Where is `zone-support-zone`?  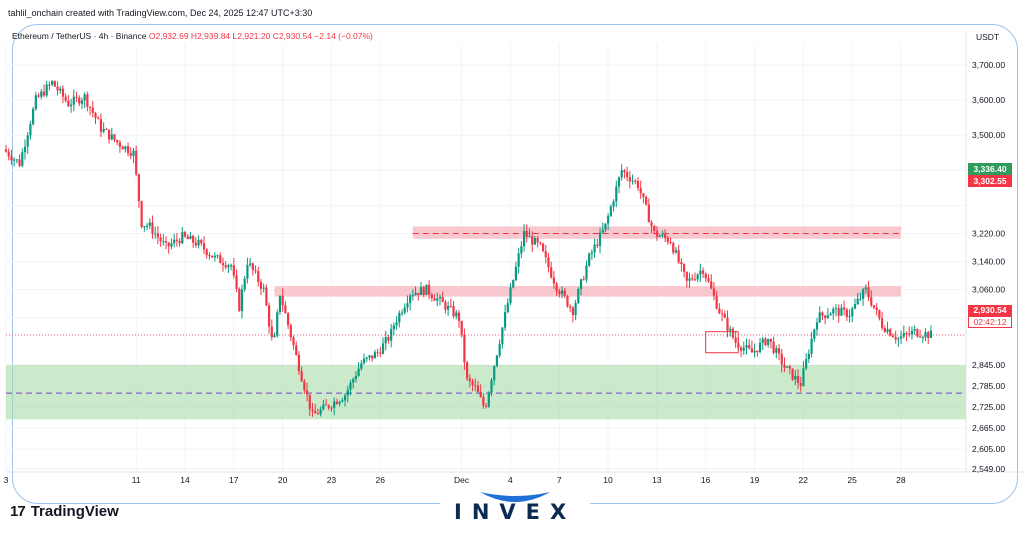
zone-support-zone is located at coordinates (486, 392).